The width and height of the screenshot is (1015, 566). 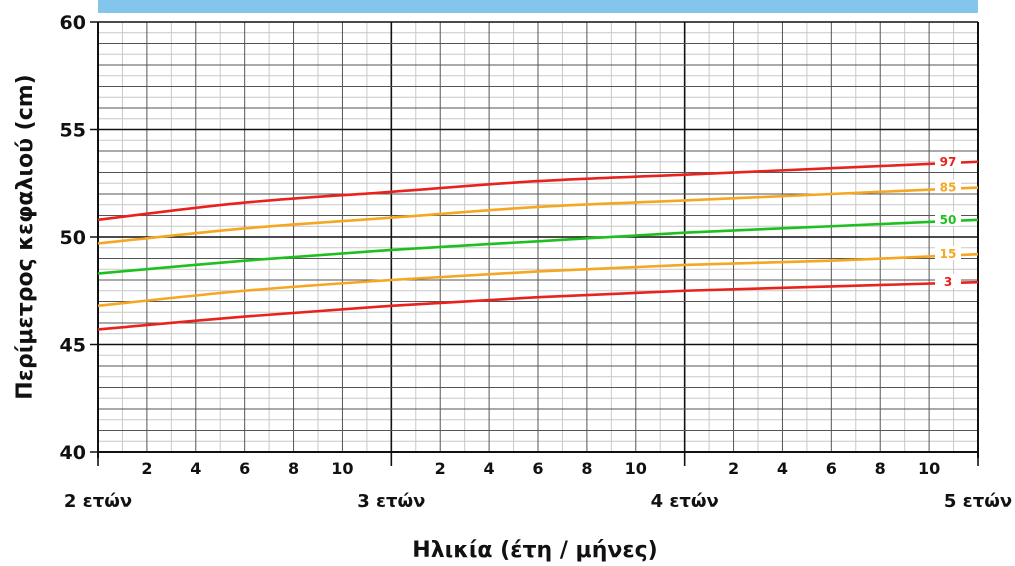 What do you see at coordinates (73, 238) in the screenshot?
I see `y-tick-label: 50` at bounding box center [73, 238].